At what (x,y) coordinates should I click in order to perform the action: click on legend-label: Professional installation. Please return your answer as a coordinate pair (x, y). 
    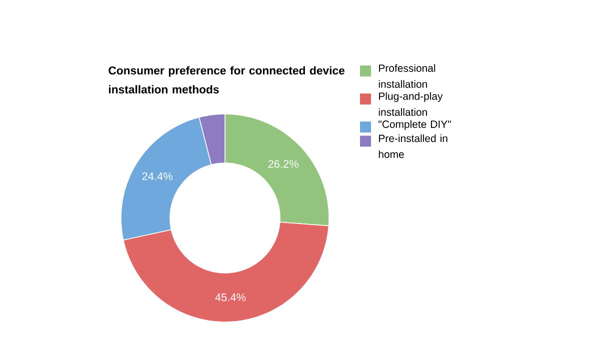
    Looking at the image, I should click on (407, 76).